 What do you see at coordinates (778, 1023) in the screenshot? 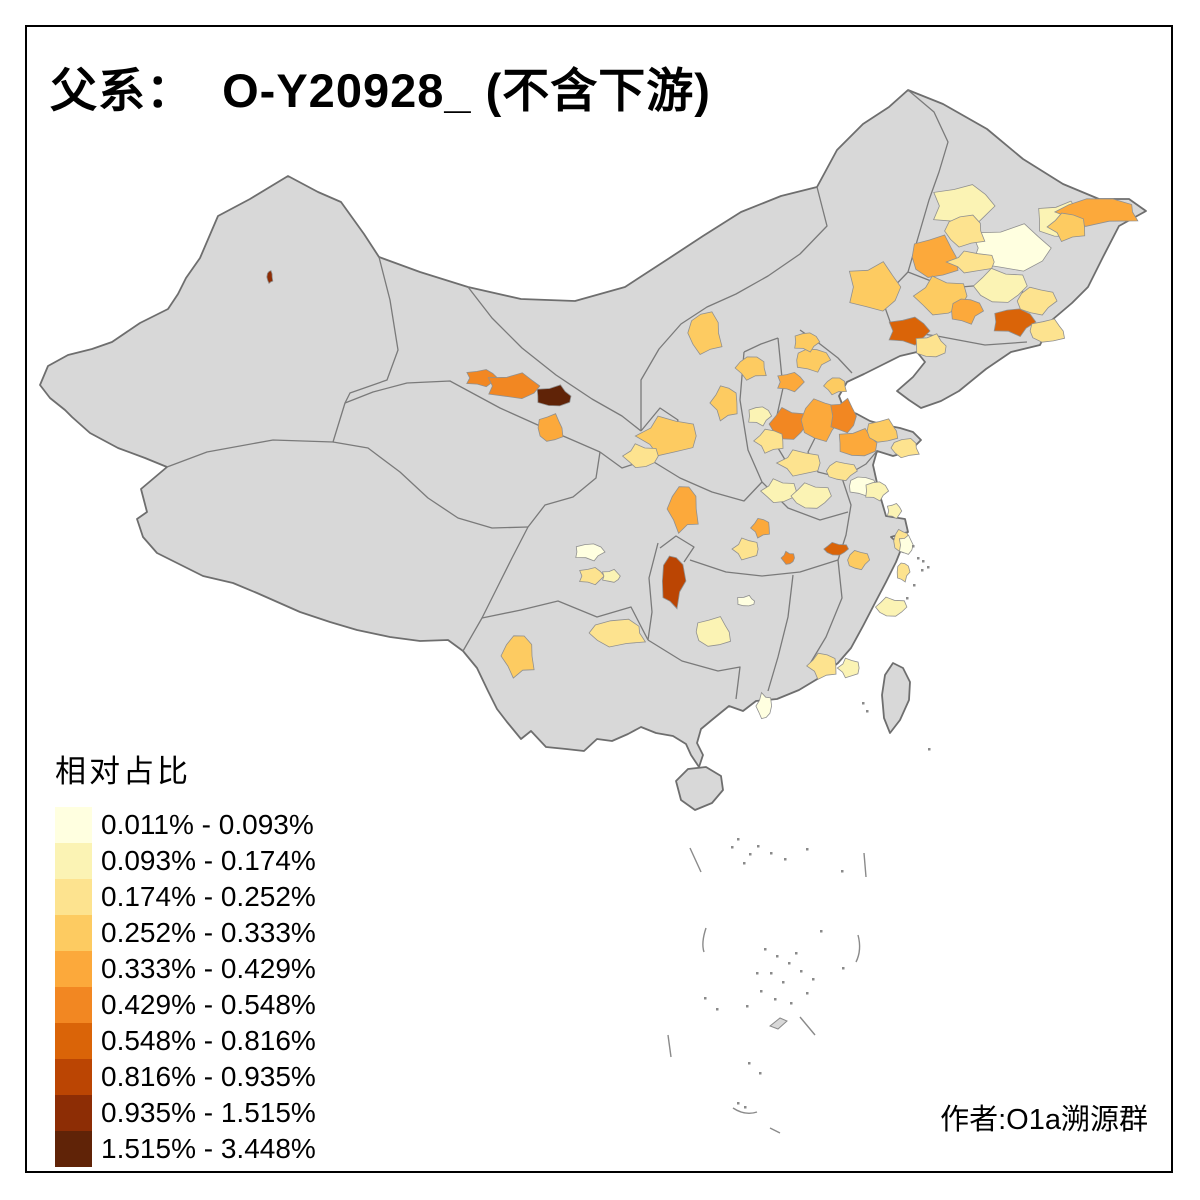
I see `islet-outline` at bounding box center [778, 1023].